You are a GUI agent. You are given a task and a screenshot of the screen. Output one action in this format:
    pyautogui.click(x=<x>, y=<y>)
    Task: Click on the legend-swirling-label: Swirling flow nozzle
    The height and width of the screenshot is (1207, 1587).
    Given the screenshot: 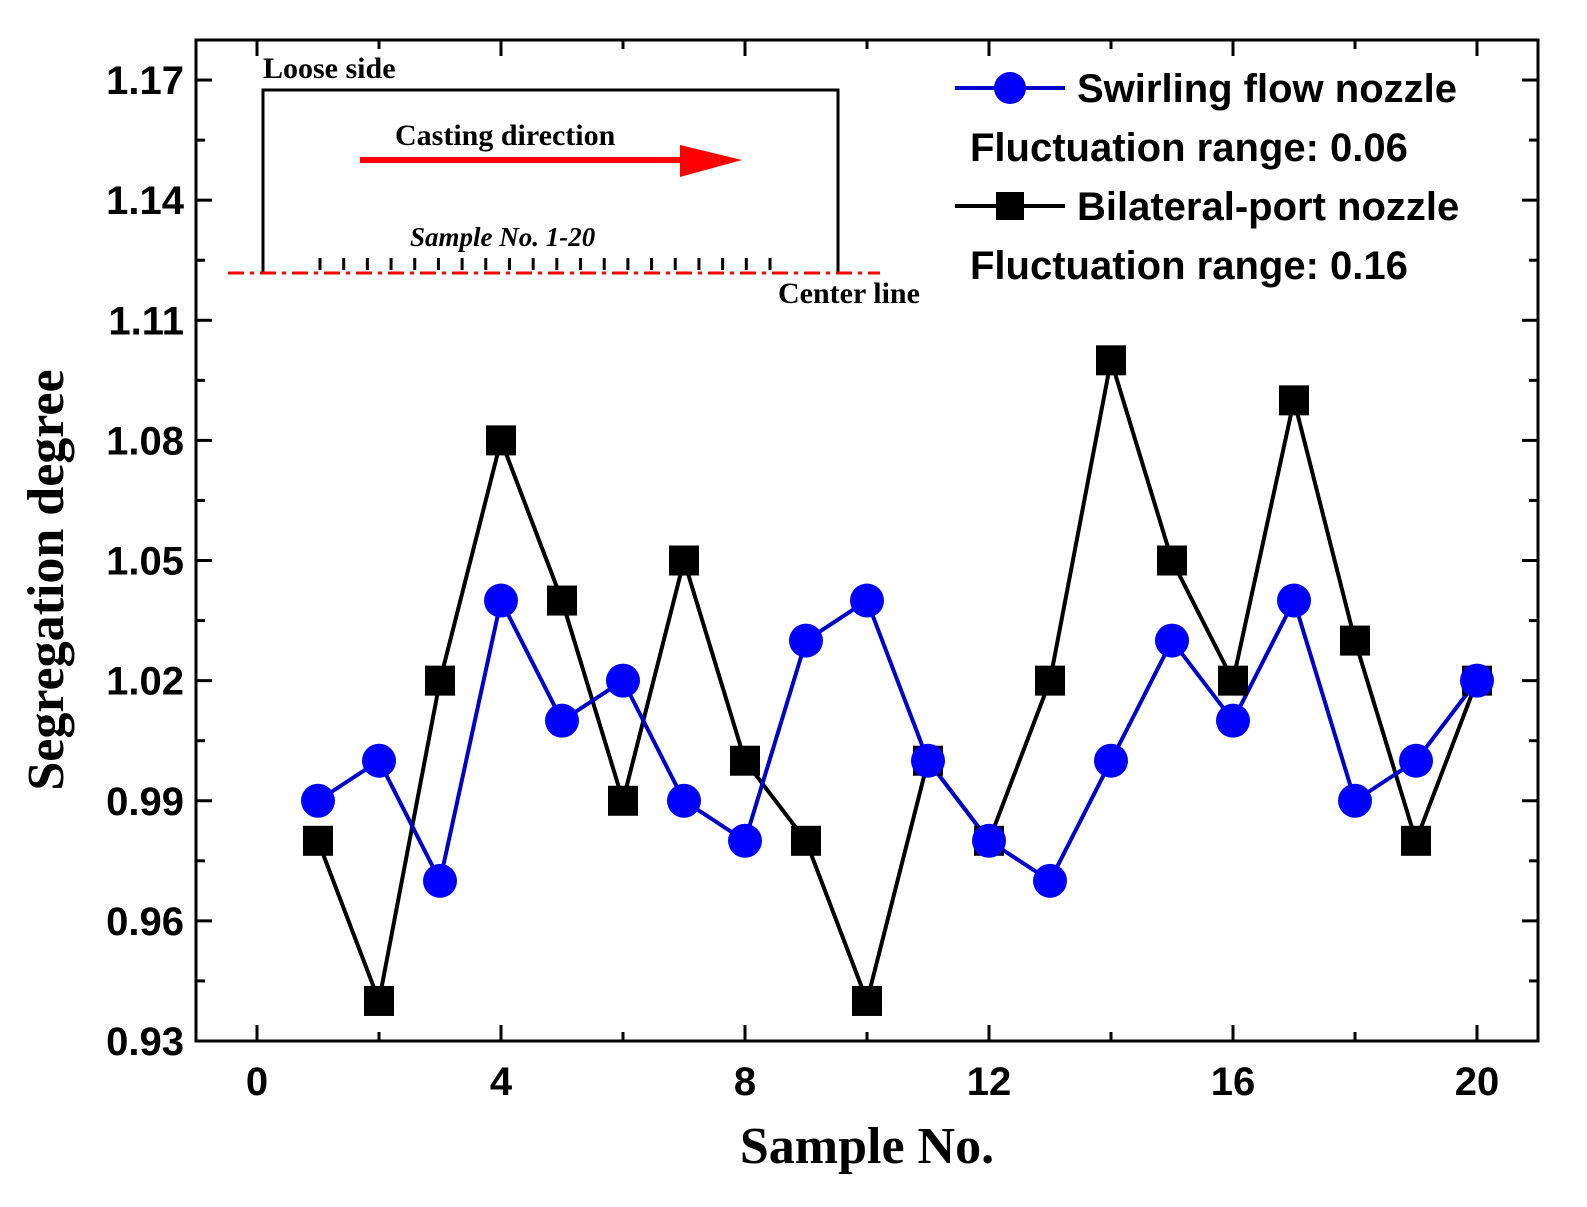 What is the action you would take?
    pyautogui.click(x=1267, y=89)
    